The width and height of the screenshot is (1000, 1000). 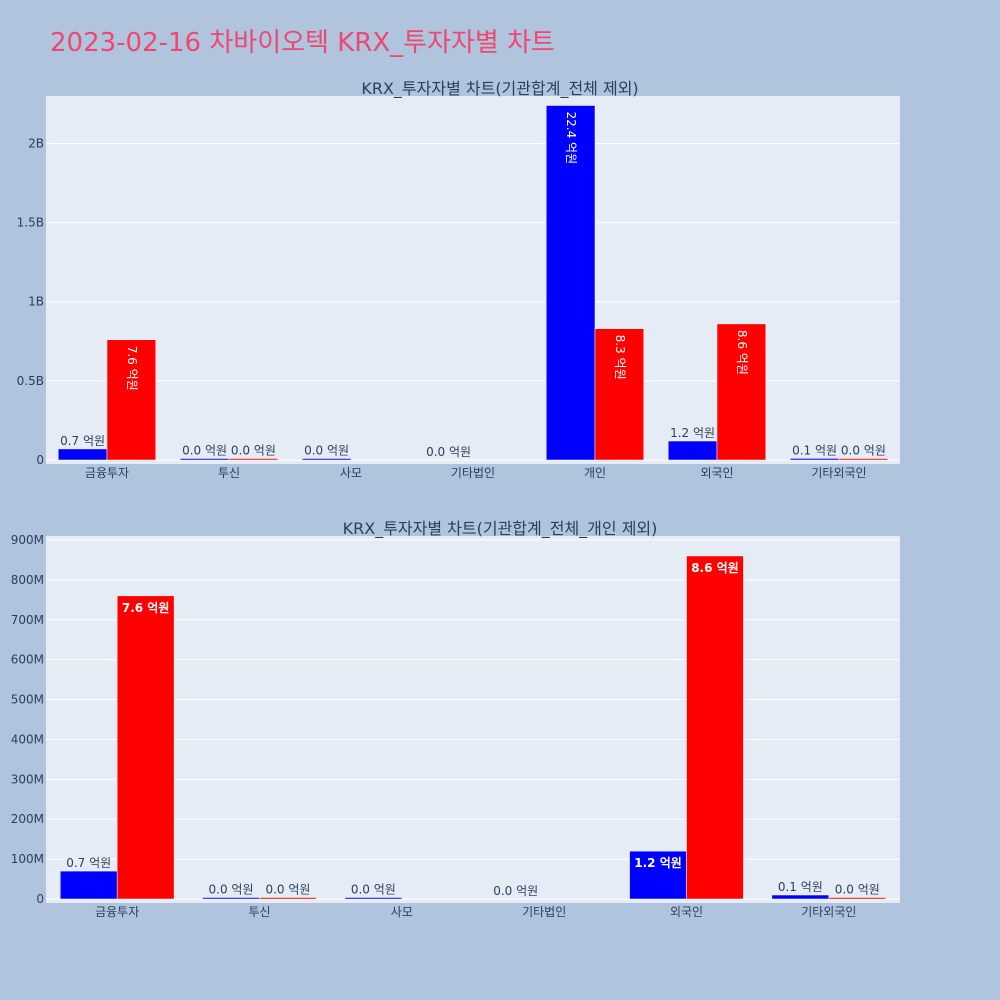 What do you see at coordinates (27, 580) in the screenshot?
I see `y-tick-label: 800M` at bounding box center [27, 580].